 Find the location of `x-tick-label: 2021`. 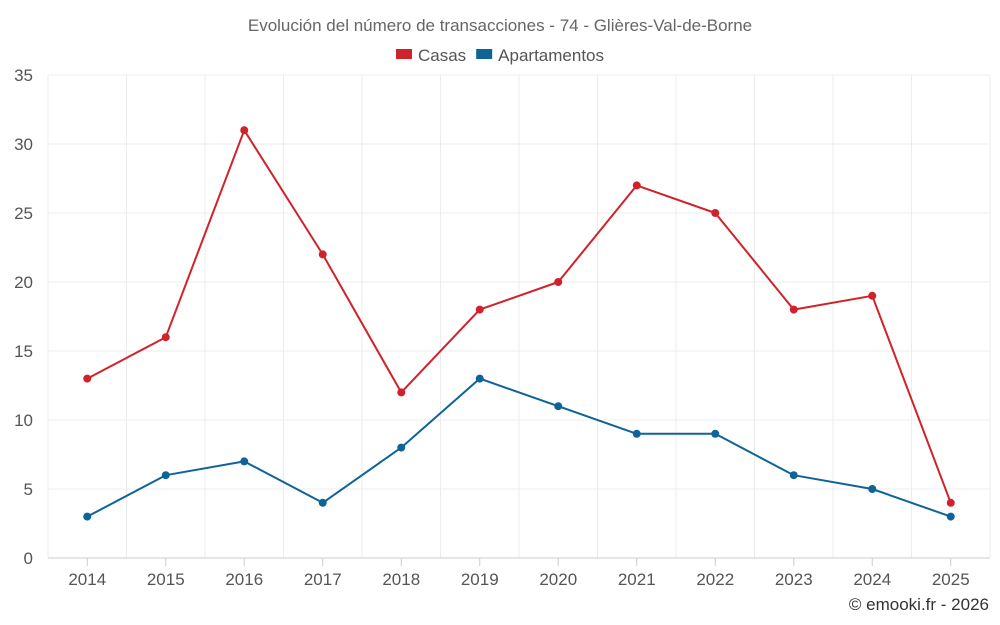

x-tick-label: 2021 is located at coordinates (637, 579).